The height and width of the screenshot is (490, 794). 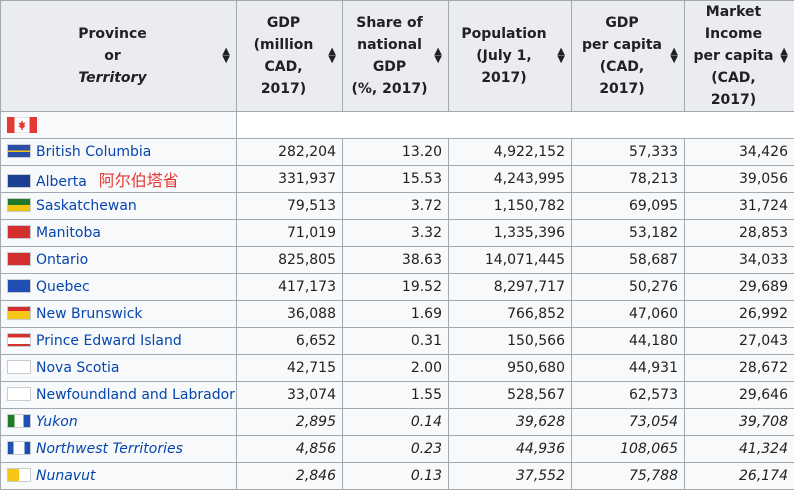 What do you see at coordinates (290, 395) in the screenshot?
I see `gdp-cell: 33,074` at bounding box center [290, 395].